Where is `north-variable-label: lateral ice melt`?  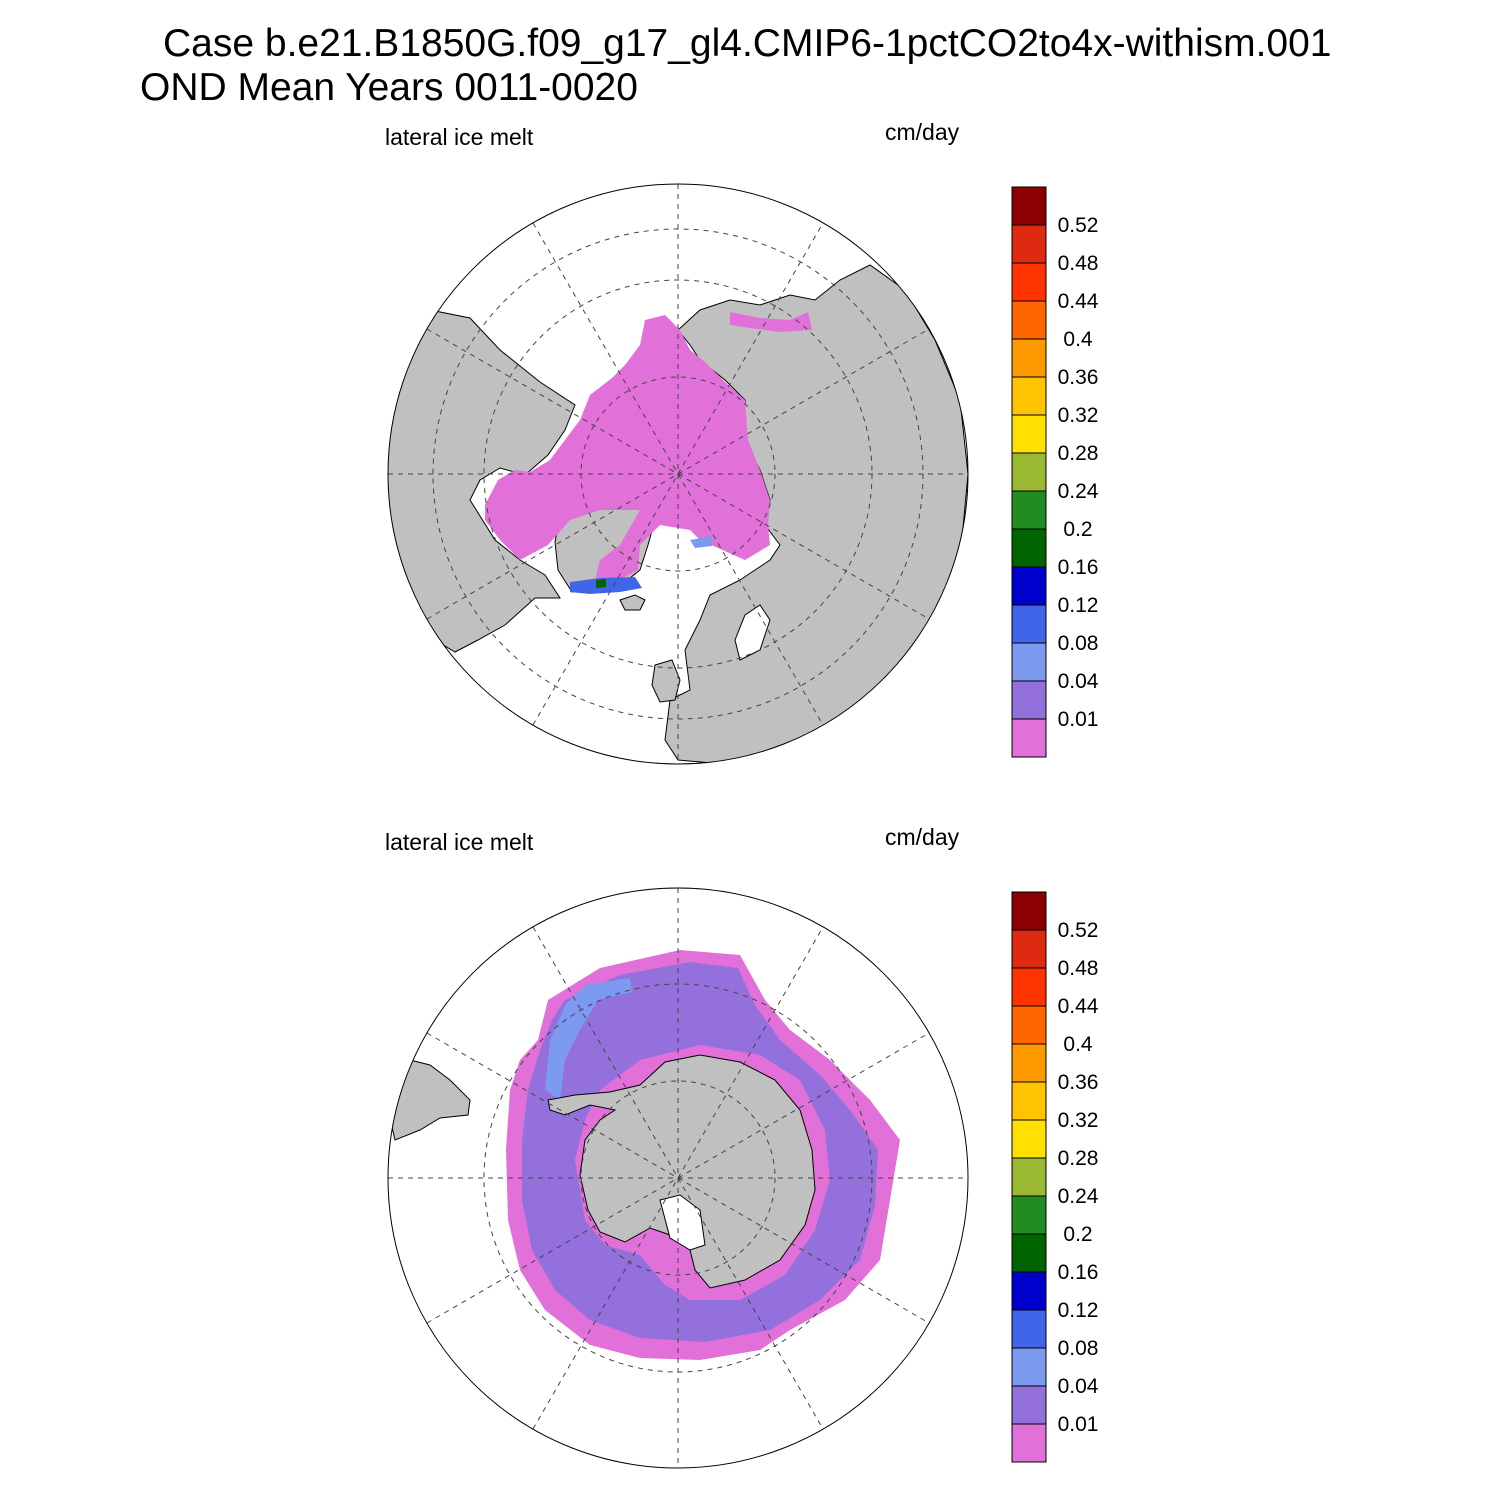 north-variable-label: lateral ice melt is located at coordinates (459, 137).